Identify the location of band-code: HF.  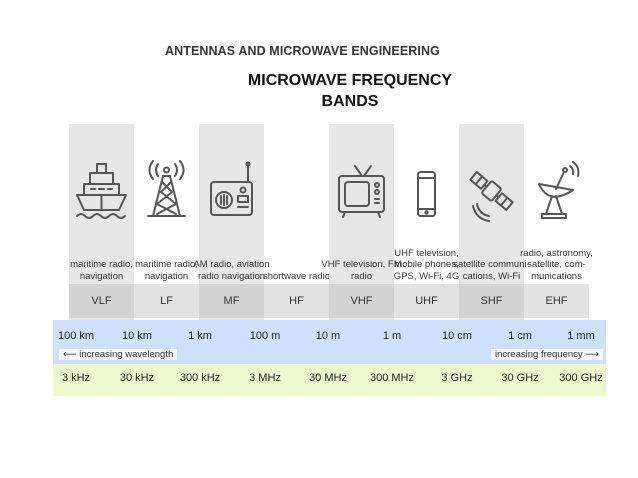
(296, 301).